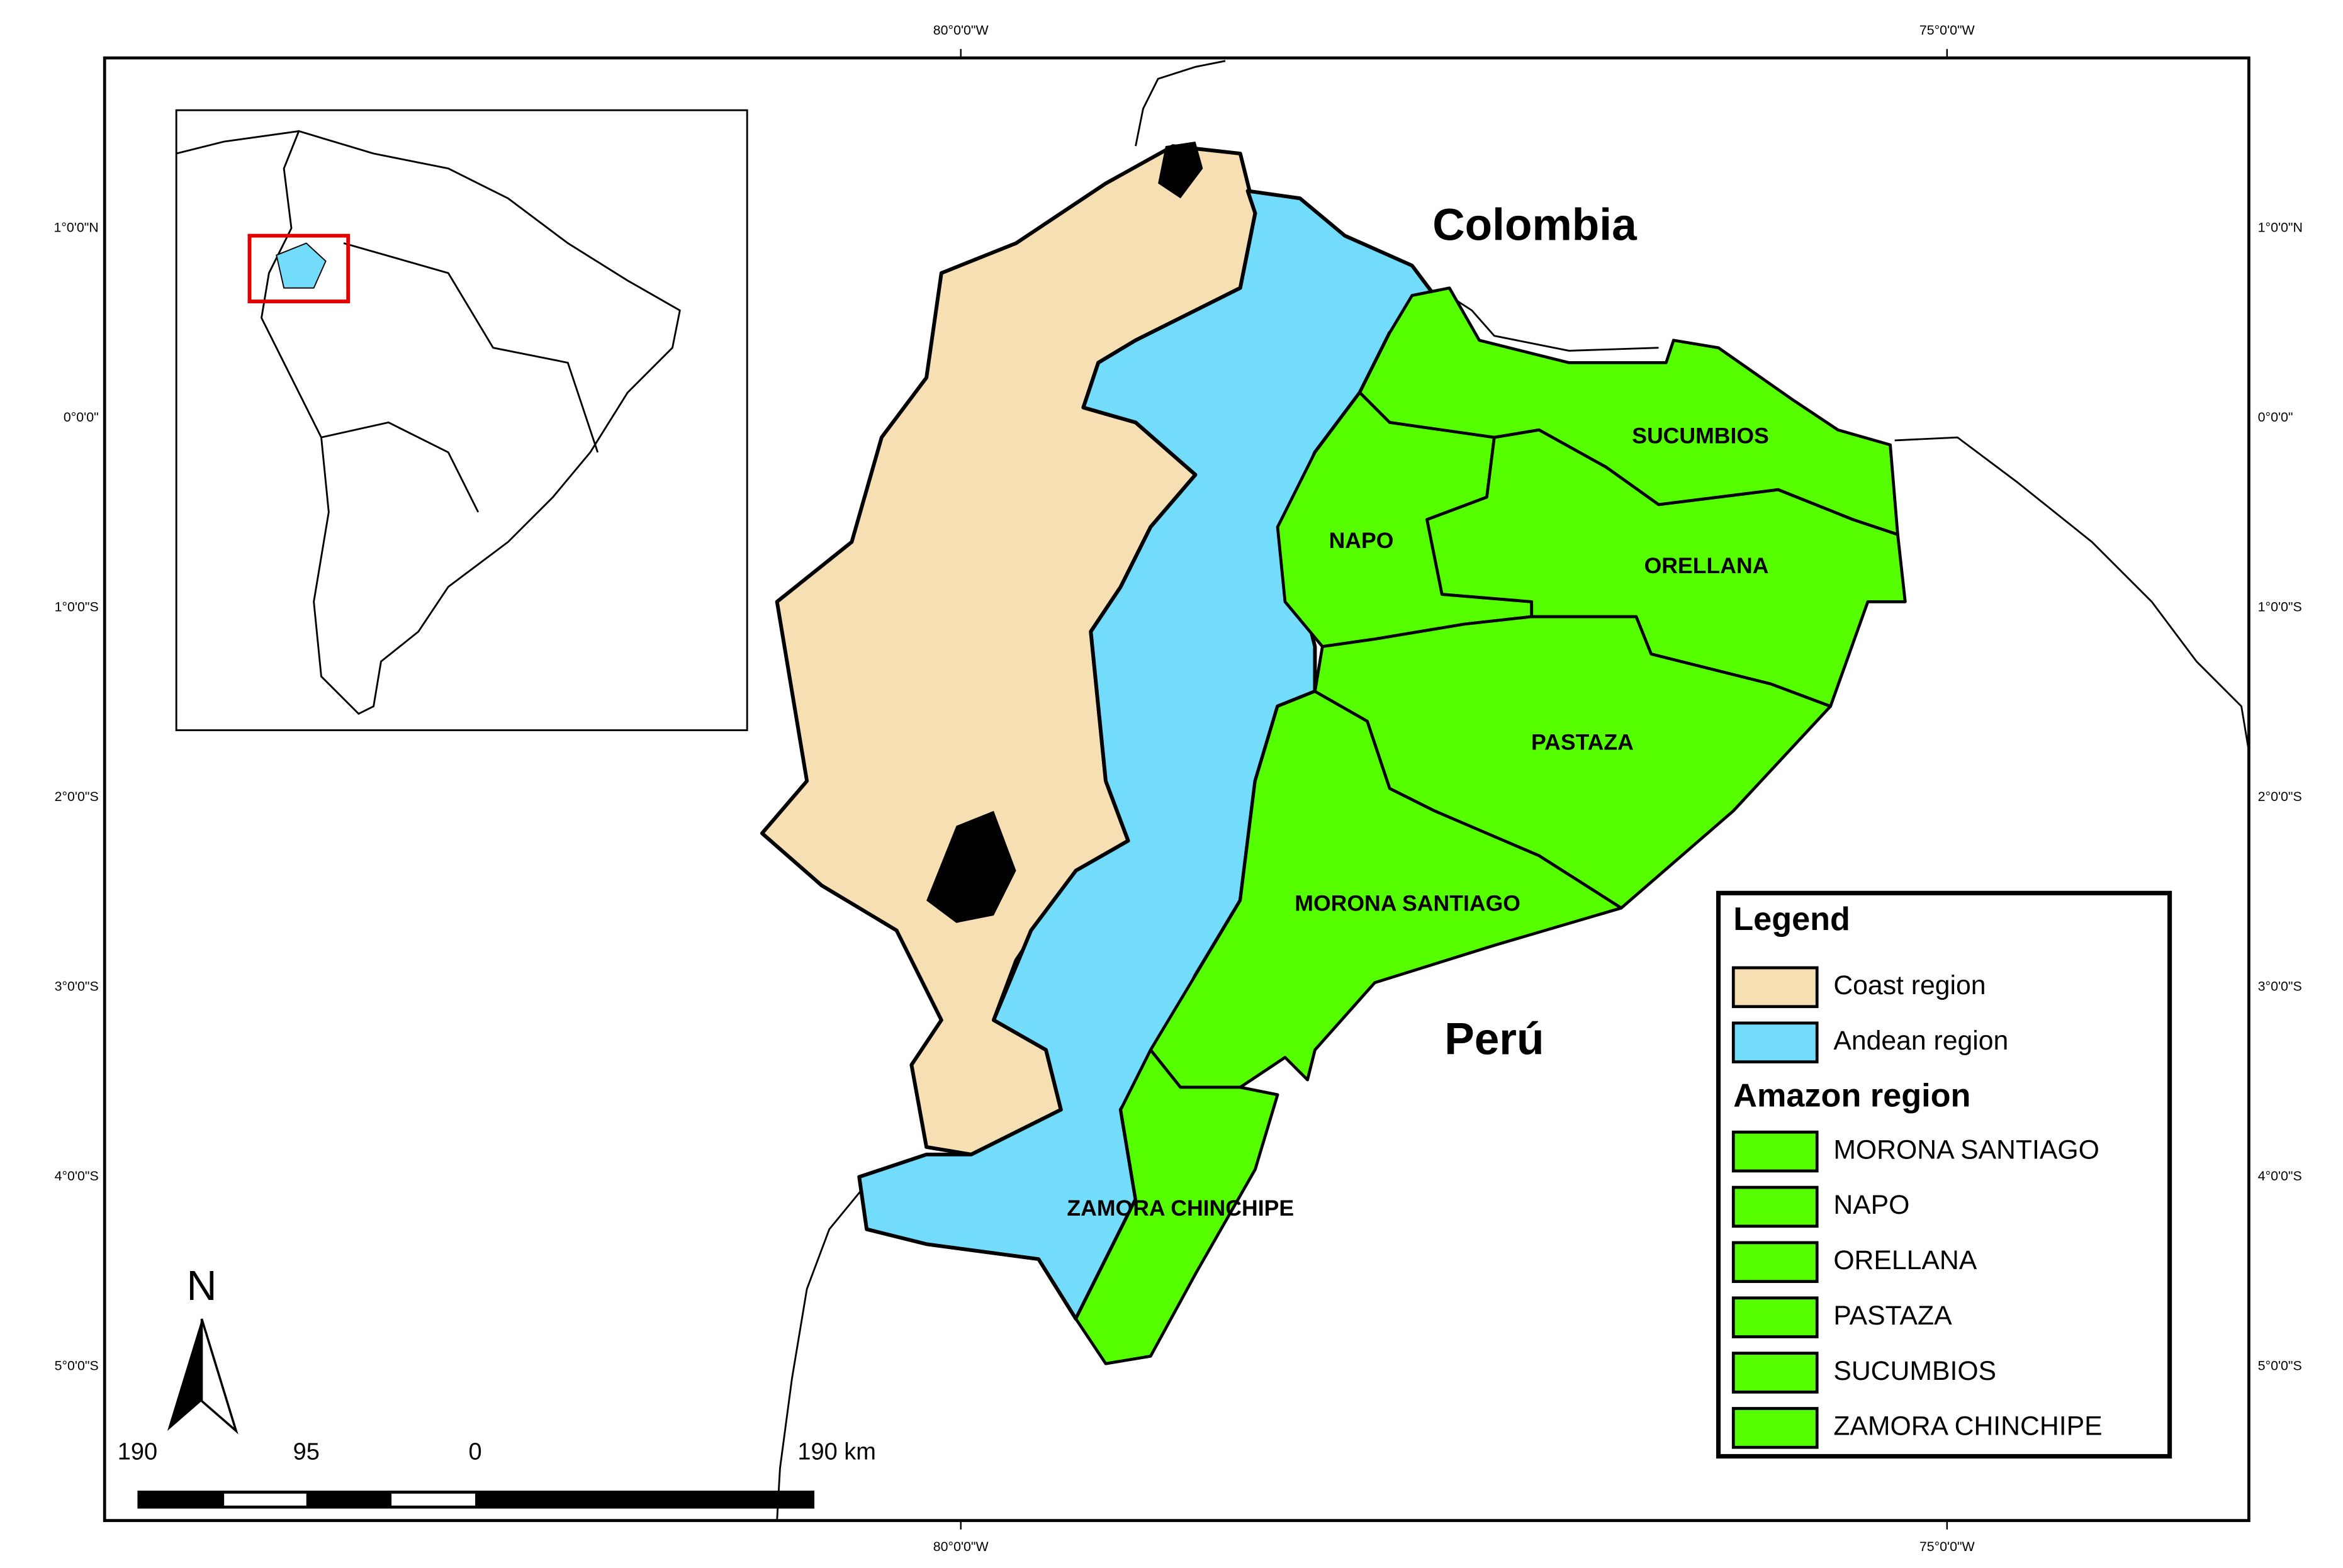 The width and height of the screenshot is (2343, 1568). Describe the element at coordinates (1700, 436) in the screenshot. I see `province-label: SUCUMBIOS` at that location.